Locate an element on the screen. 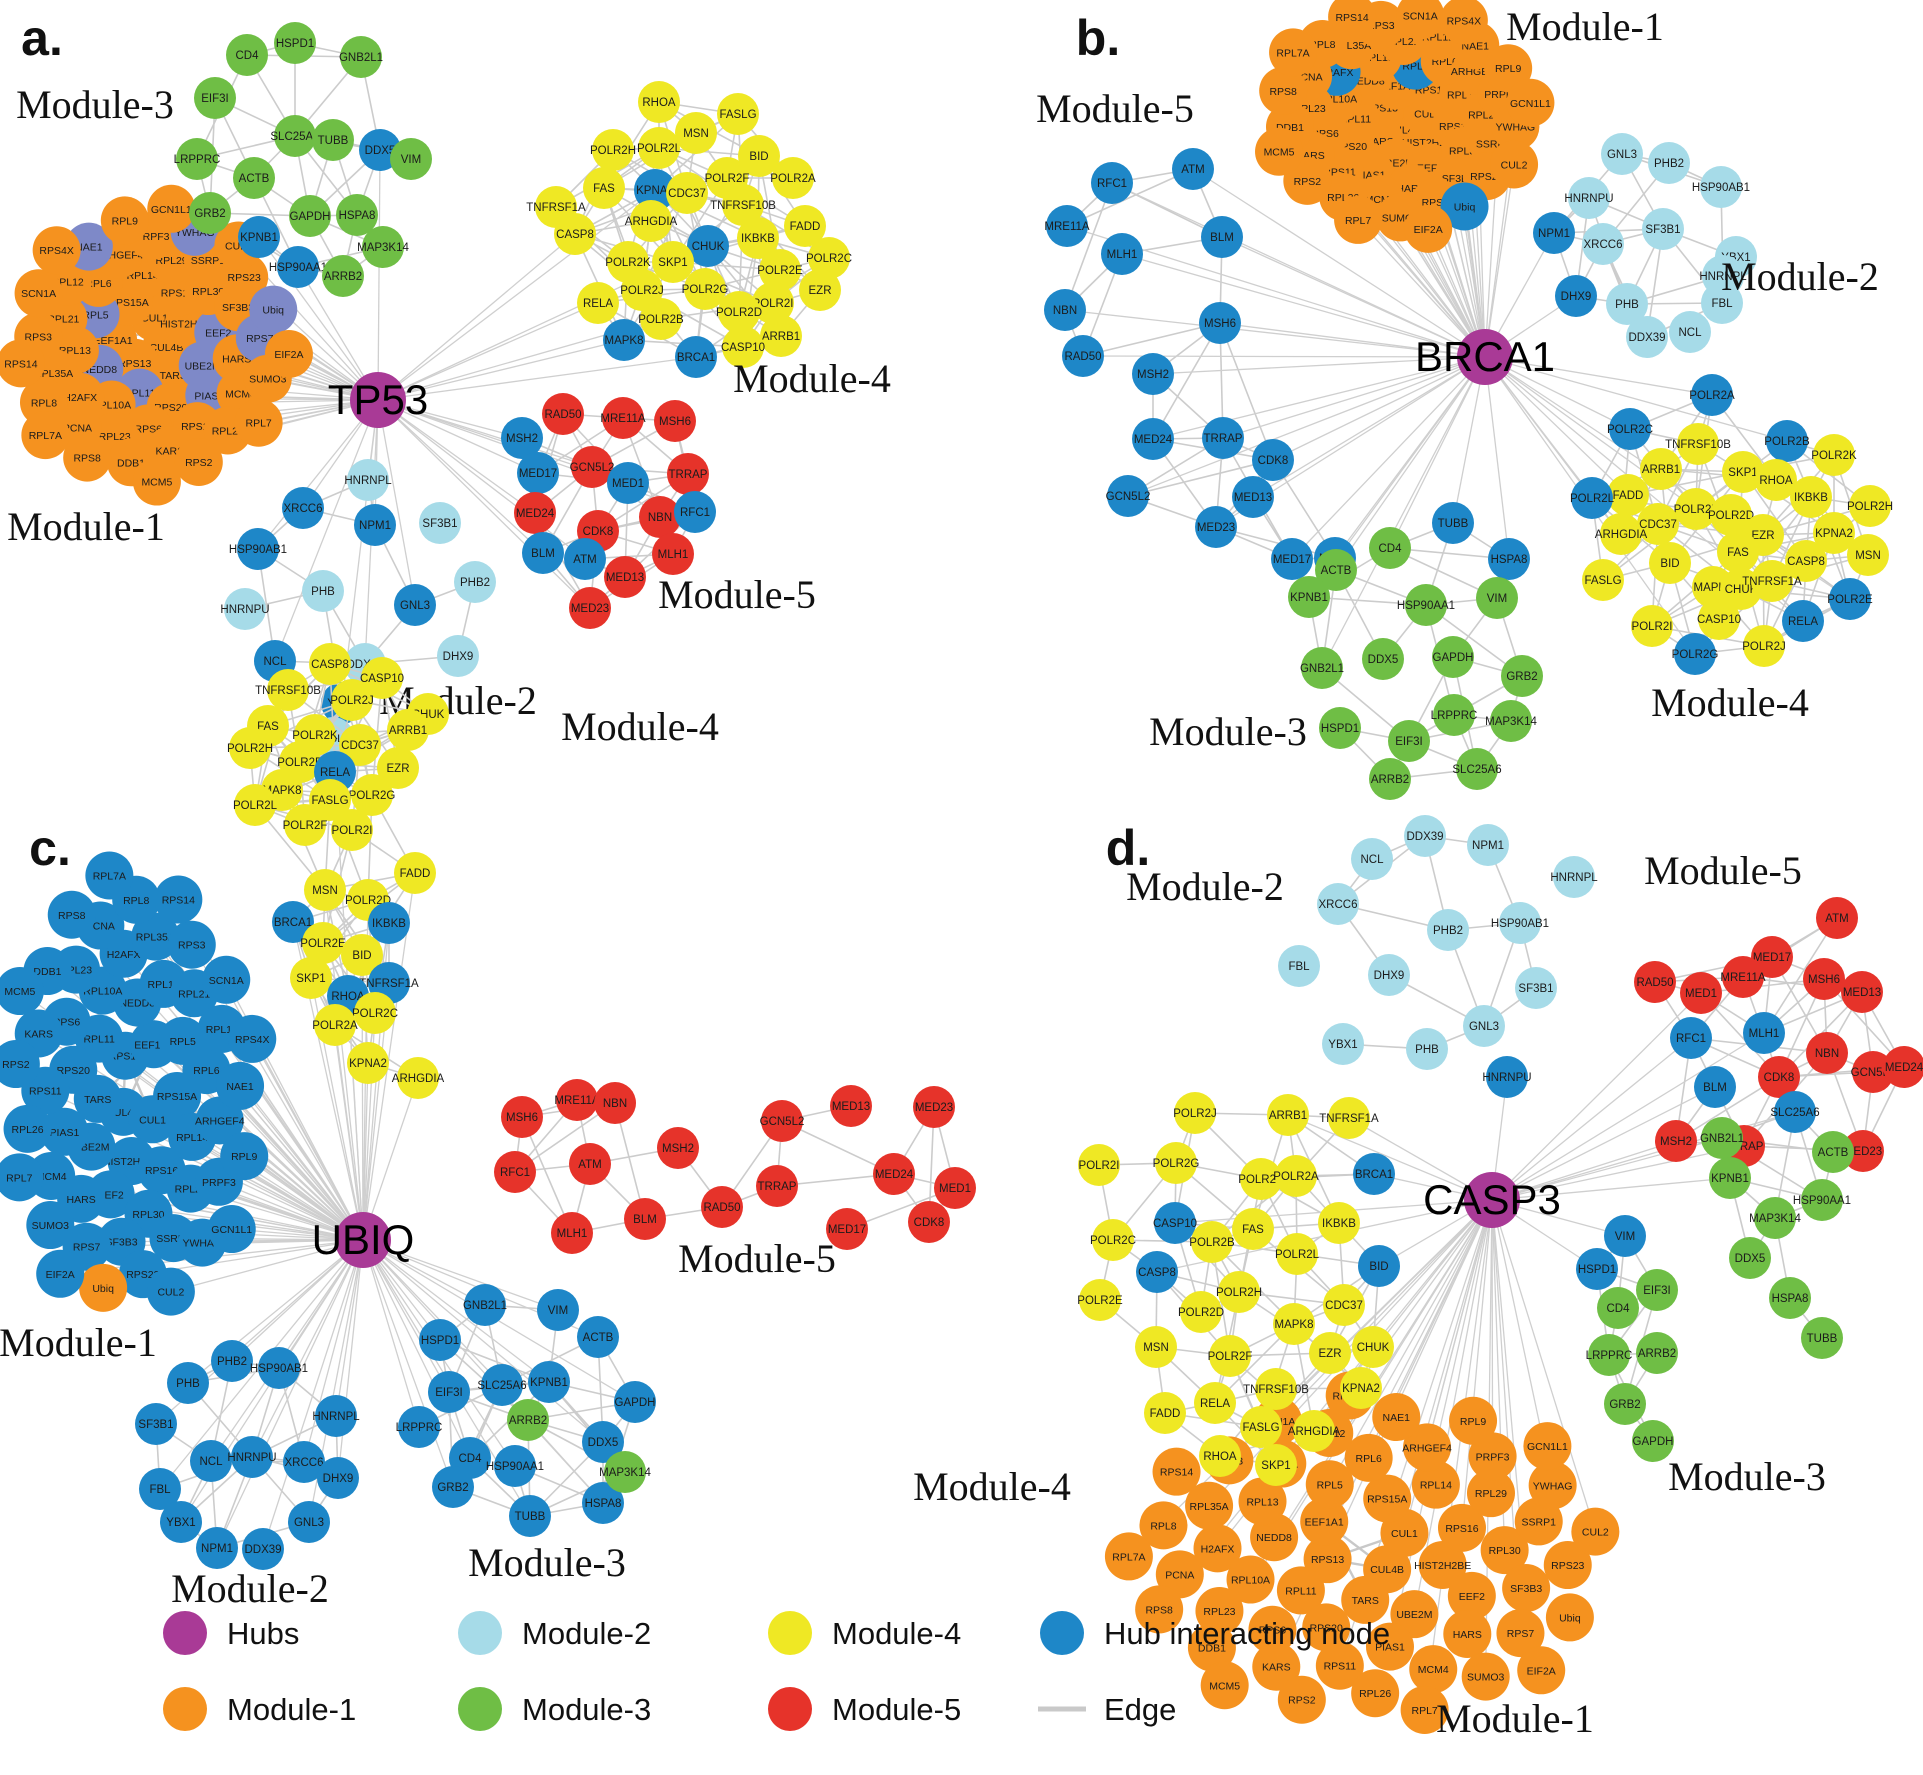 This screenshot has height=1775, width=1923. node-circle-GCN5L2 is located at coordinates (782, 1121).